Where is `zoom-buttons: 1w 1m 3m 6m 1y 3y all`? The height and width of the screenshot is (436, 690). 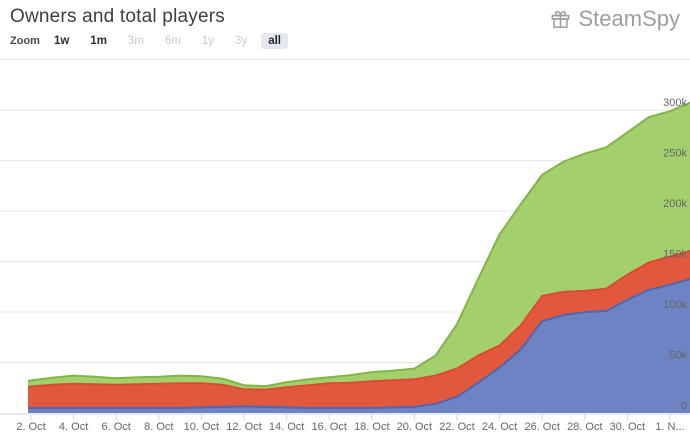
zoom-buttons: 1w 1m 3m 6m 1y 3y all is located at coordinates (167, 41).